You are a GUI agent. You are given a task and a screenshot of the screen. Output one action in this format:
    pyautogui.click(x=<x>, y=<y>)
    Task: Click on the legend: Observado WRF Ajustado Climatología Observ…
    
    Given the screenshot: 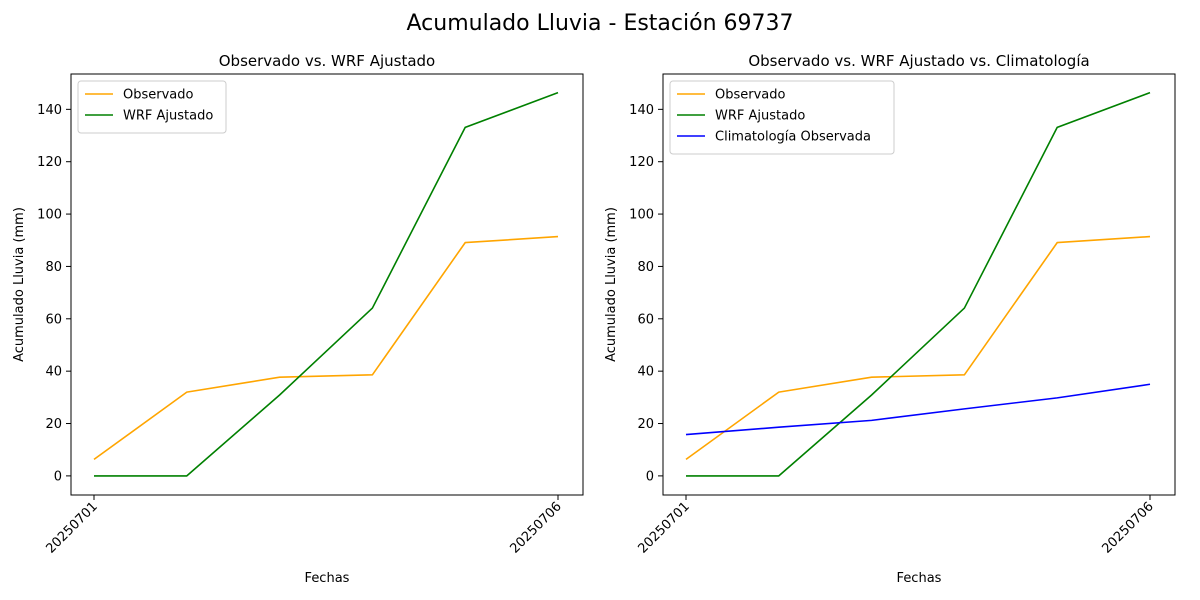 What is the action you would take?
    pyautogui.click(x=782, y=117)
    